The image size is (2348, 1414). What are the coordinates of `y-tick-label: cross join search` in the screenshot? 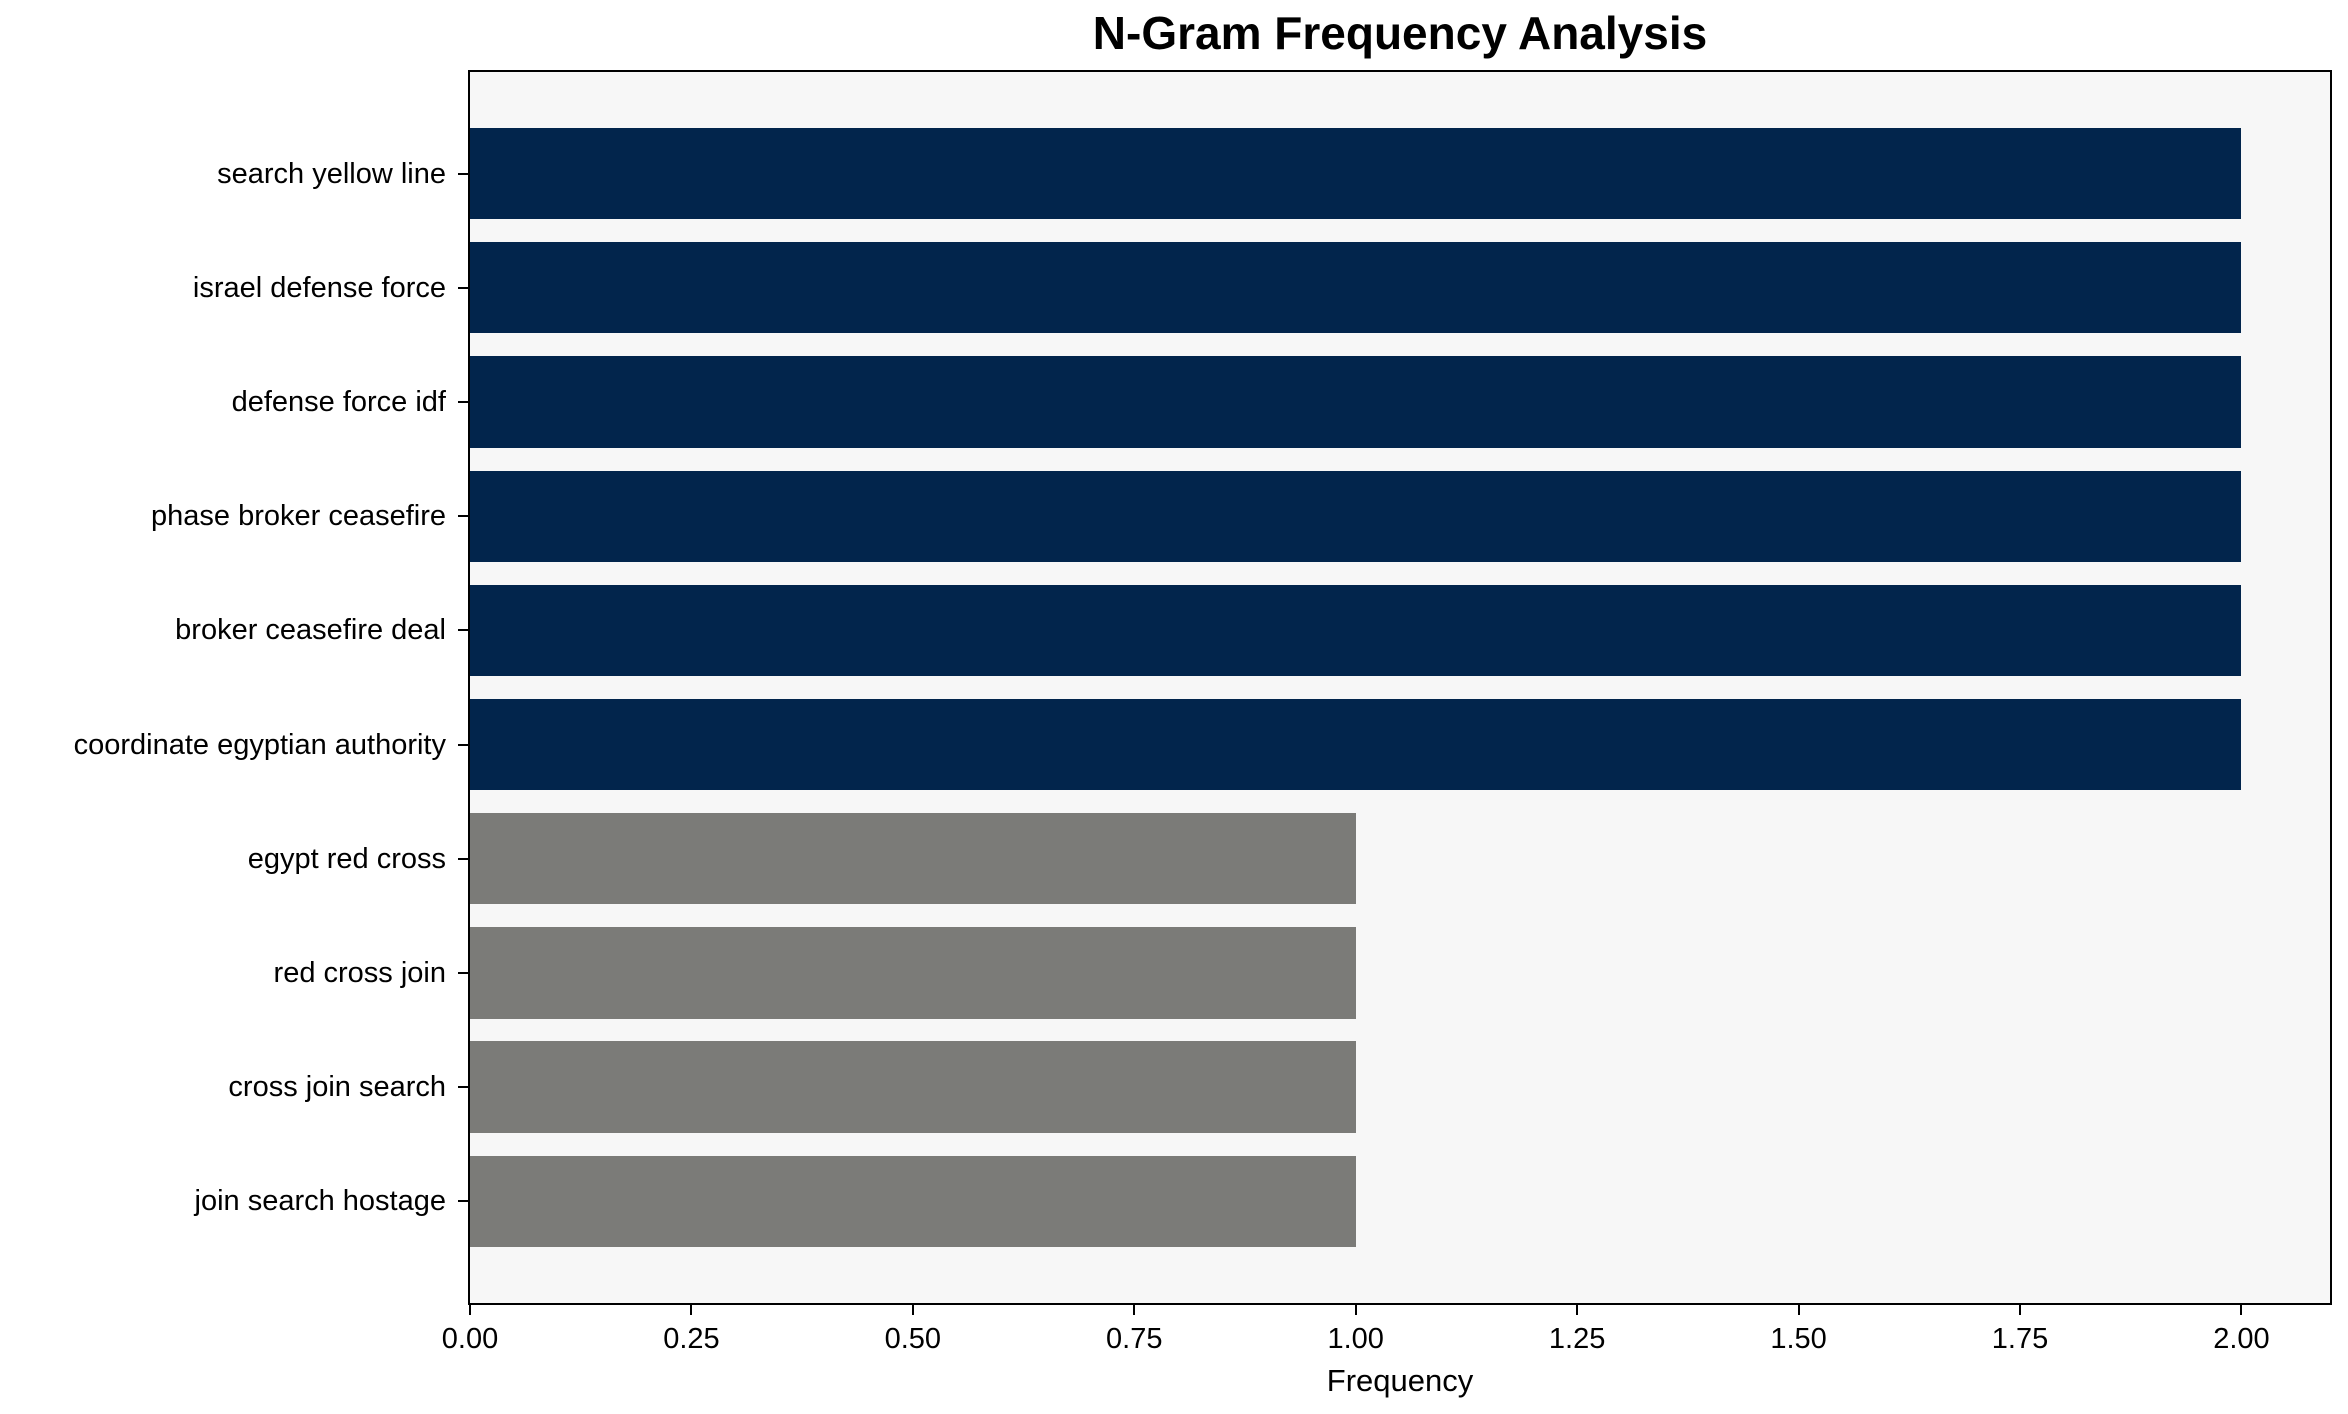 It's located at (337, 1087).